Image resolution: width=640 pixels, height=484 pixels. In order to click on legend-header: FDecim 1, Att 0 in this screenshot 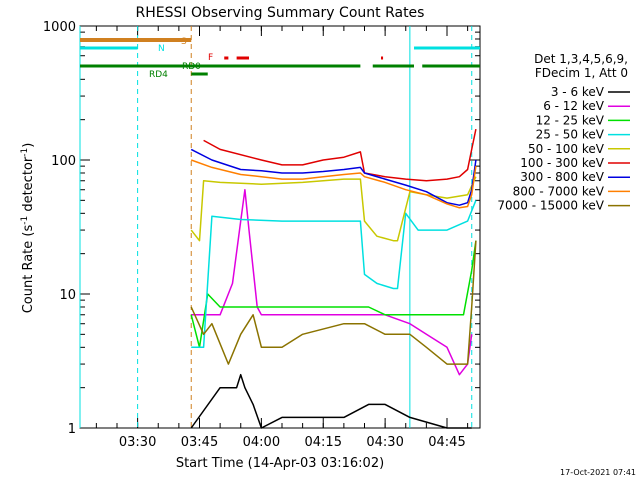, I will do `click(581, 73)`.